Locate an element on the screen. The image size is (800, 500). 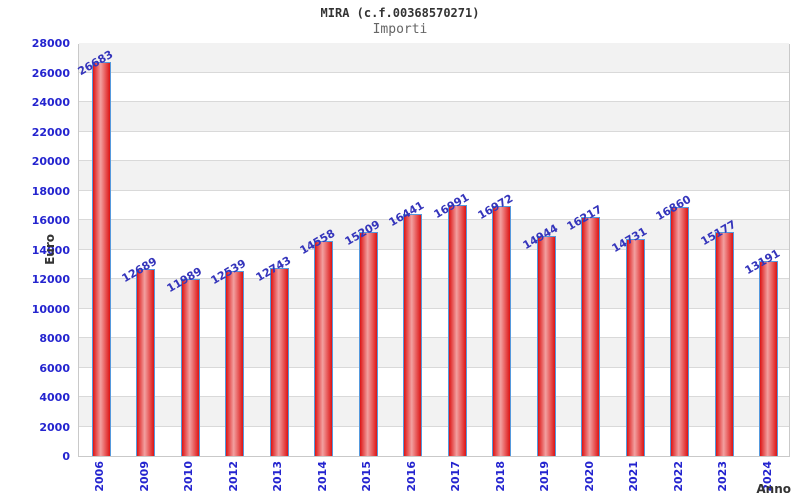
x-tick-label: 2018 is located at coordinates (500, 476).